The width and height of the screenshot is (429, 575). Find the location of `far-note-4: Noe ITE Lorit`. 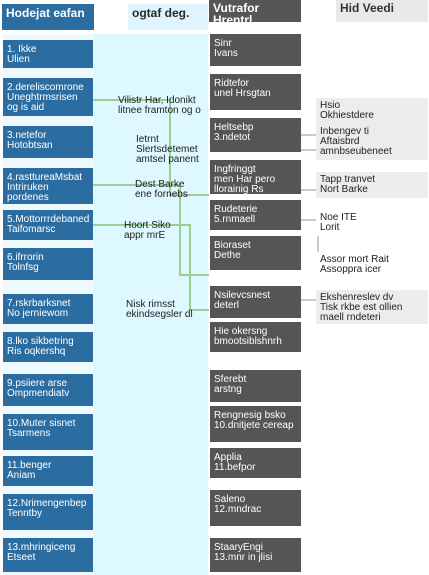

far-note-4: Noe ITE Lorit is located at coordinates (372, 223).